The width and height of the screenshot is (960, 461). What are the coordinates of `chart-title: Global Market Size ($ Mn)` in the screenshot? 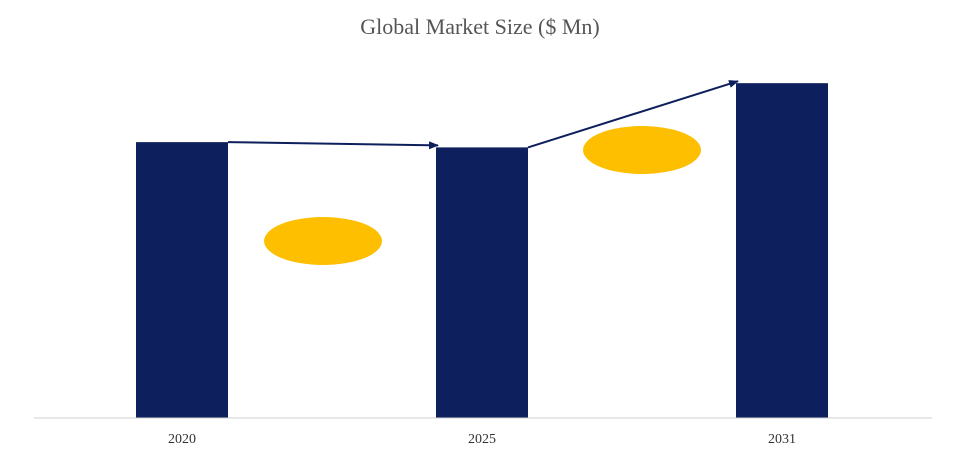 It's located at (480, 26).